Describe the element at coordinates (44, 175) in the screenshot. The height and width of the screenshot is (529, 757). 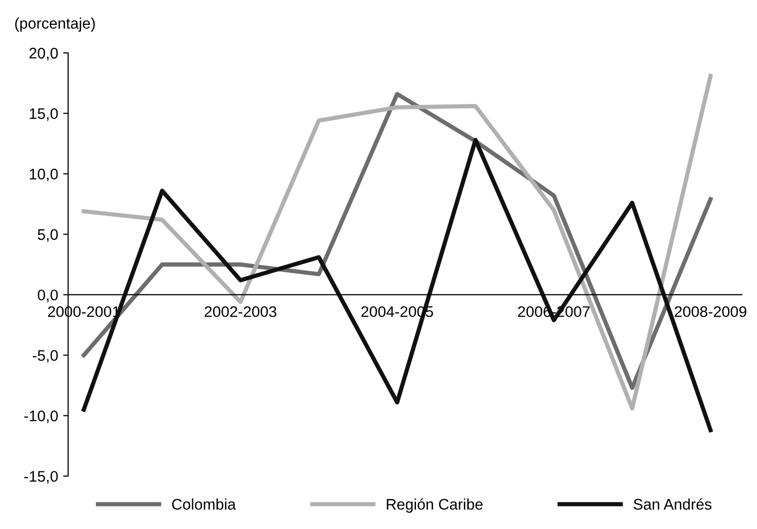
I see `y-tick-label: 10,0` at that location.